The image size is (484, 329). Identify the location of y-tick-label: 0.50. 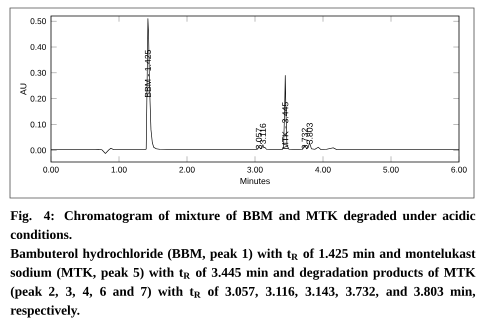
(38, 21).